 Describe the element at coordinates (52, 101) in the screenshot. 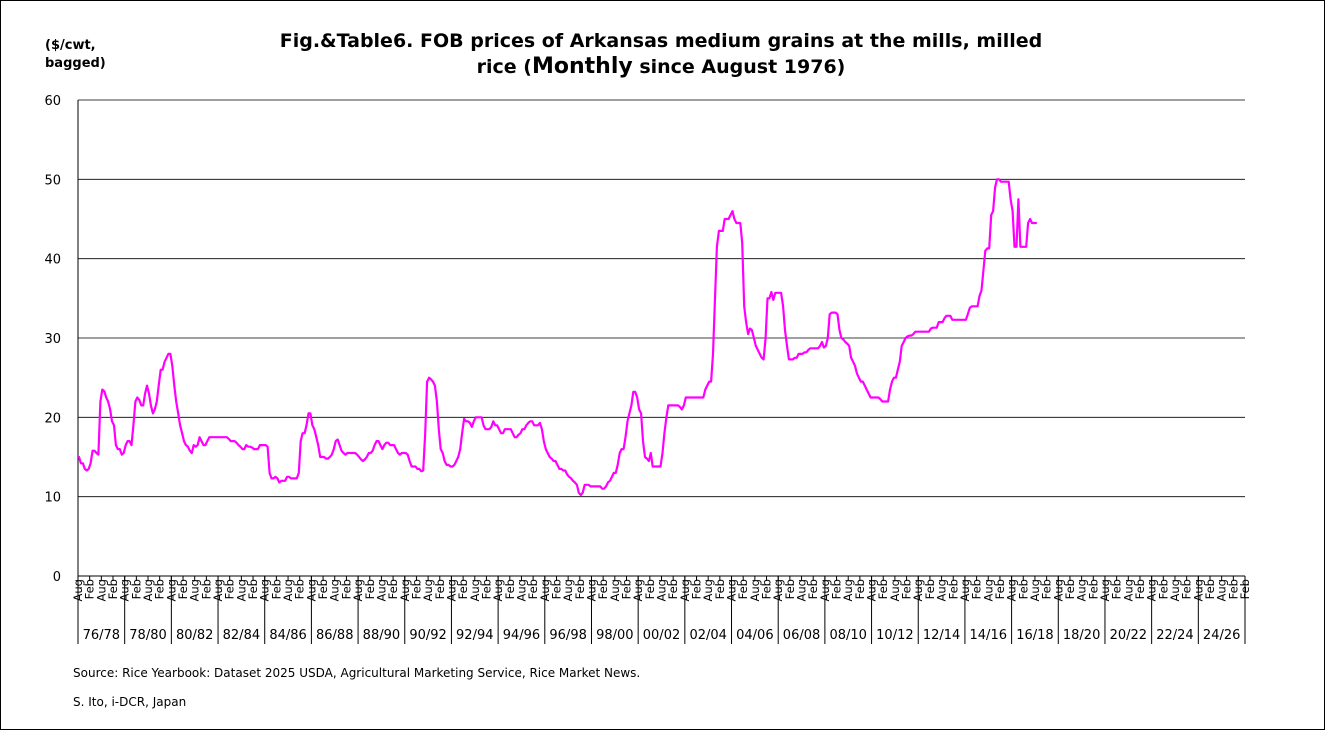

I see `y-tick-label: 60` at that location.